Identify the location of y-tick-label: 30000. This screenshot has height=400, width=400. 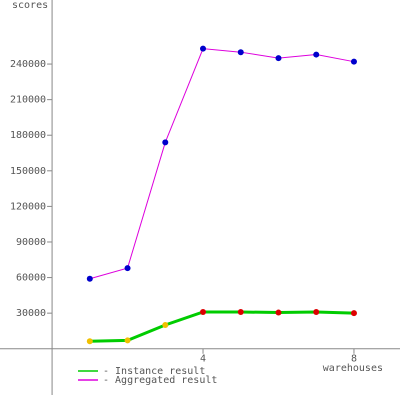
(31, 313).